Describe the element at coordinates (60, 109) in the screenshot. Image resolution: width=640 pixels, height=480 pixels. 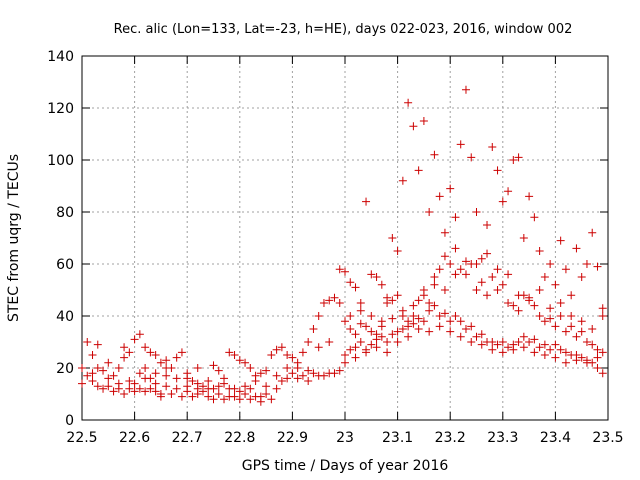
I see `y-tick-label: 120` at that location.